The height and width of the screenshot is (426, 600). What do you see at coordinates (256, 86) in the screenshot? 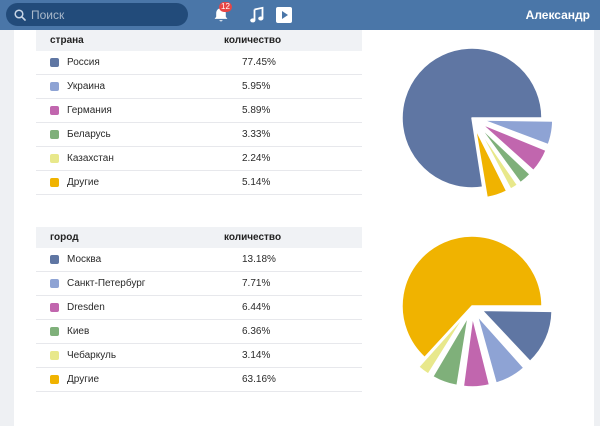
I see `row-value: 5.95%` at bounding box center [256, 86].